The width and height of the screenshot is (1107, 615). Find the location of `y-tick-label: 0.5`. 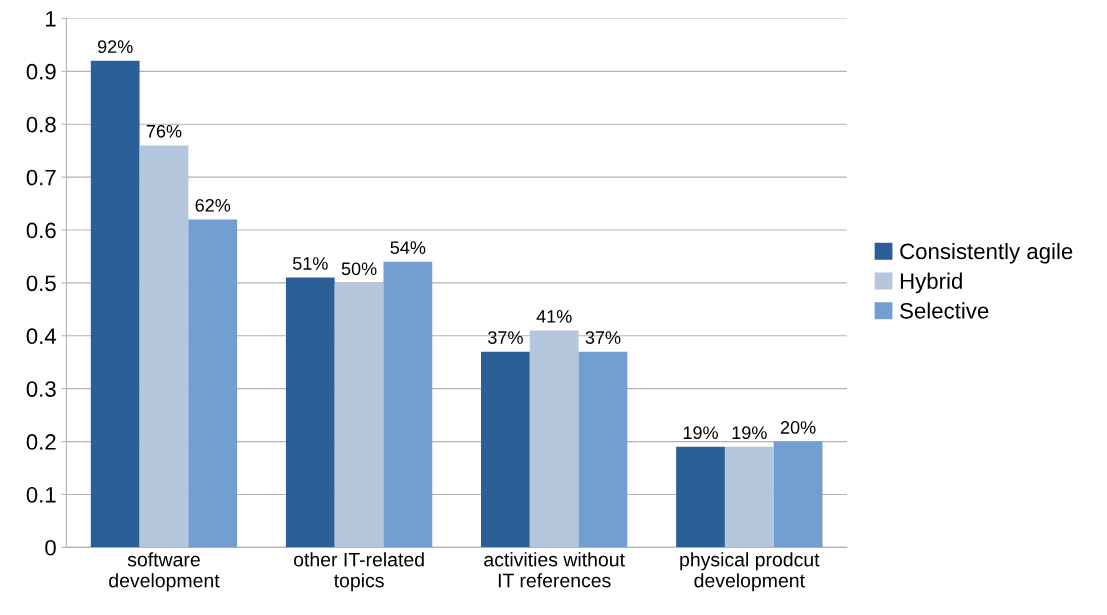

y-tick-label: 0.5 is located at coordinates (41, 283).